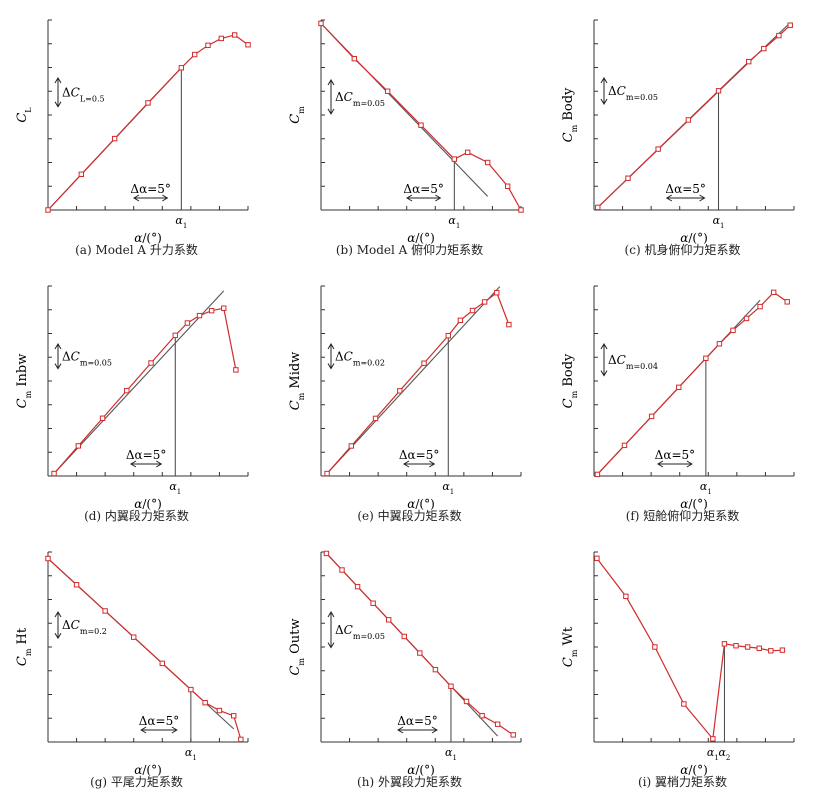 The image size is (819, 798). Describe the element at coordinates (633, 362) in the screenshot. I see `delta-scale-label: ΔCm=0.04` at that location.